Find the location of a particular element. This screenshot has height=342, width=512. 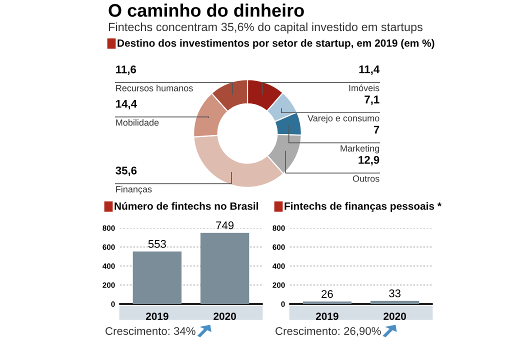

data-label: 14,4 is located at coordinates (126, 105).